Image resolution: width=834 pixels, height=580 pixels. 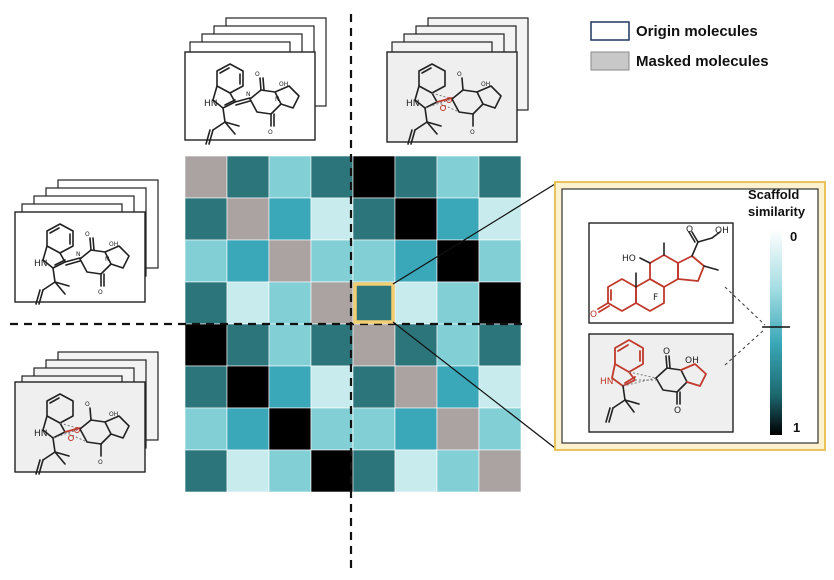 I want to click on legend: Origin molecules Masked molecules, so click(x=679, y=46).